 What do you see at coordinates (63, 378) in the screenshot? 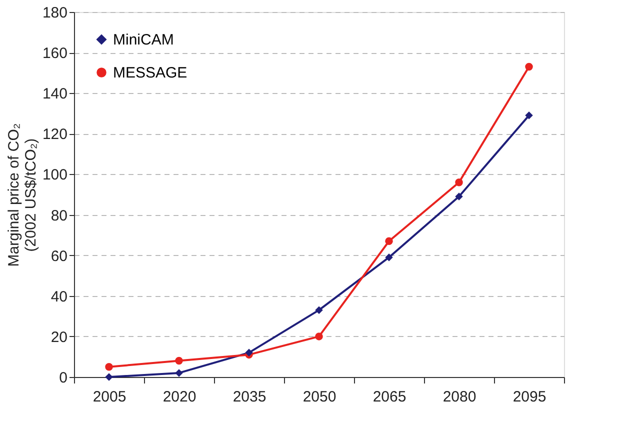
I see `y-tick-label: 0` at bounding box center [63, 378].